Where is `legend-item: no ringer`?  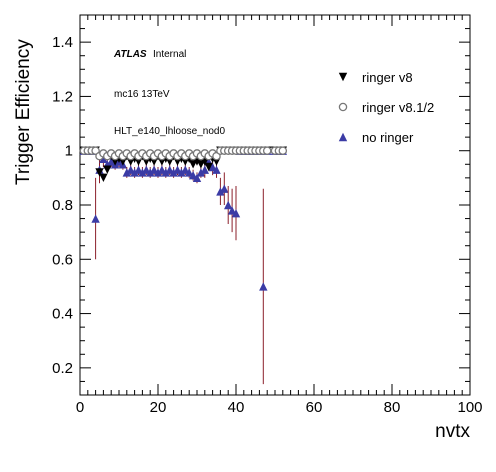
legend-item: no ringer is located at coordinates (376, 137).